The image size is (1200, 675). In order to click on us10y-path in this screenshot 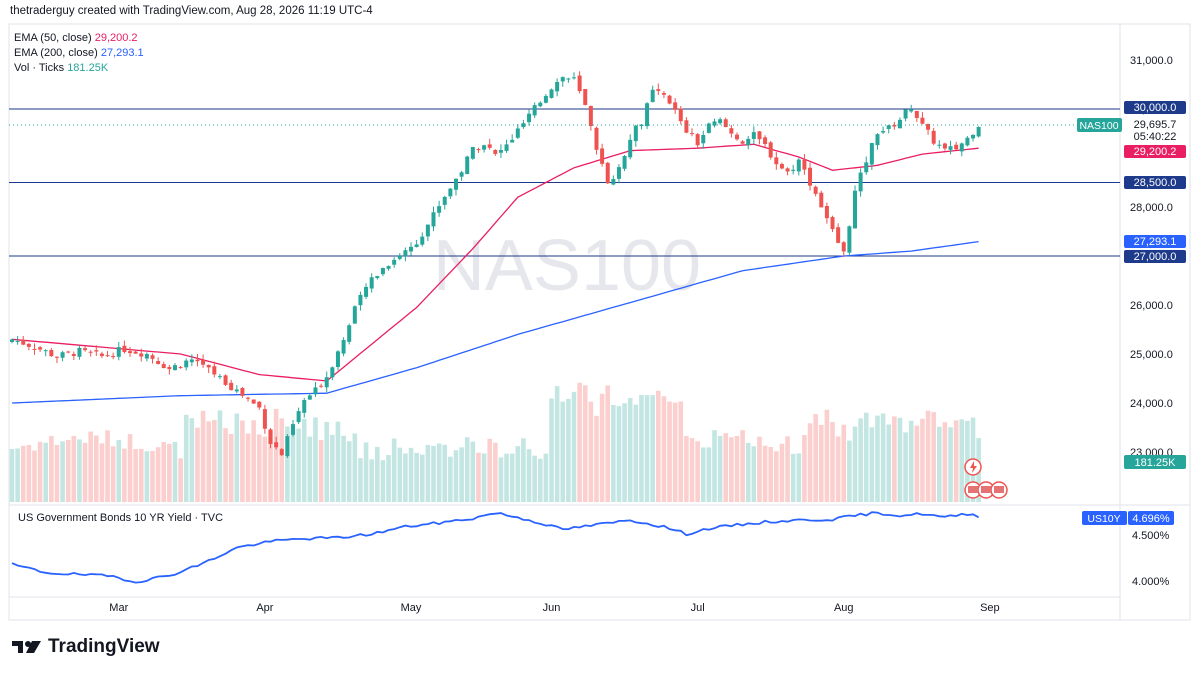, I will do `click(495, 547)`.